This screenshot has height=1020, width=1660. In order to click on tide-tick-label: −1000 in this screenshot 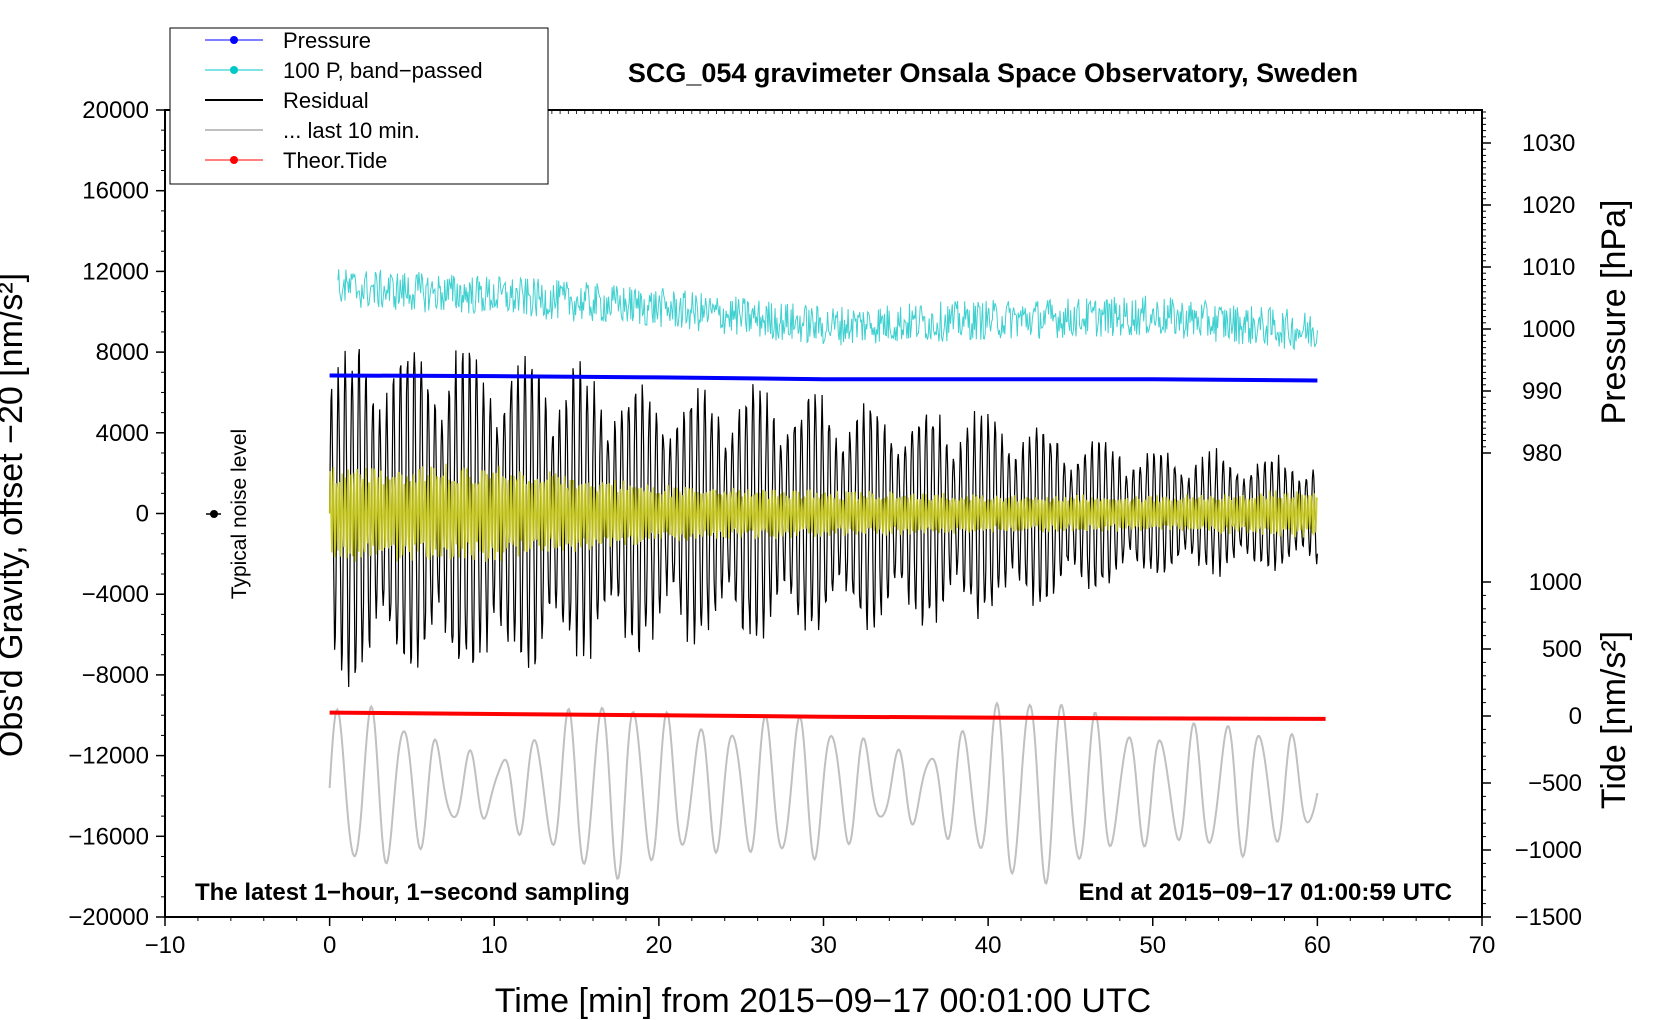, I will do `click(1548, 850)`.